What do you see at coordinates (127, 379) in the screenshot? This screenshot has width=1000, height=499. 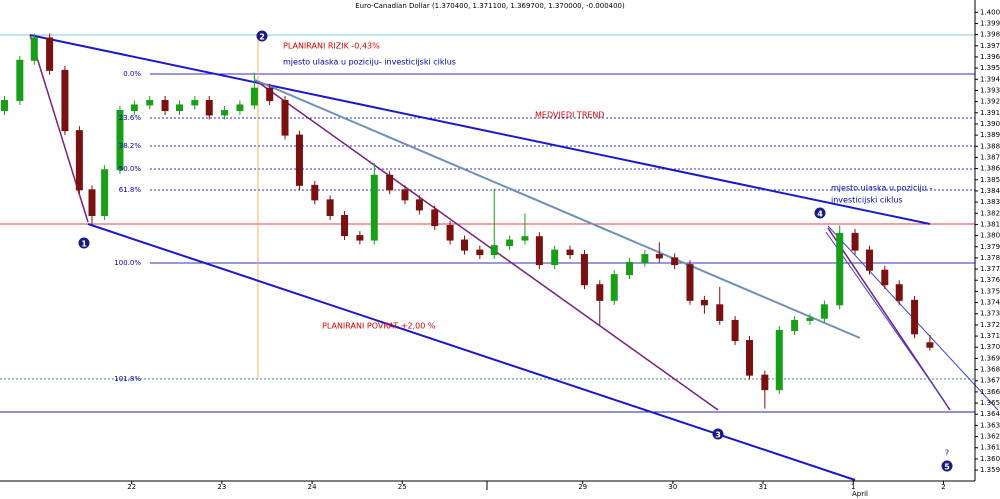 I see `fib-label: 101.8%` at bounding box center [127, 379].